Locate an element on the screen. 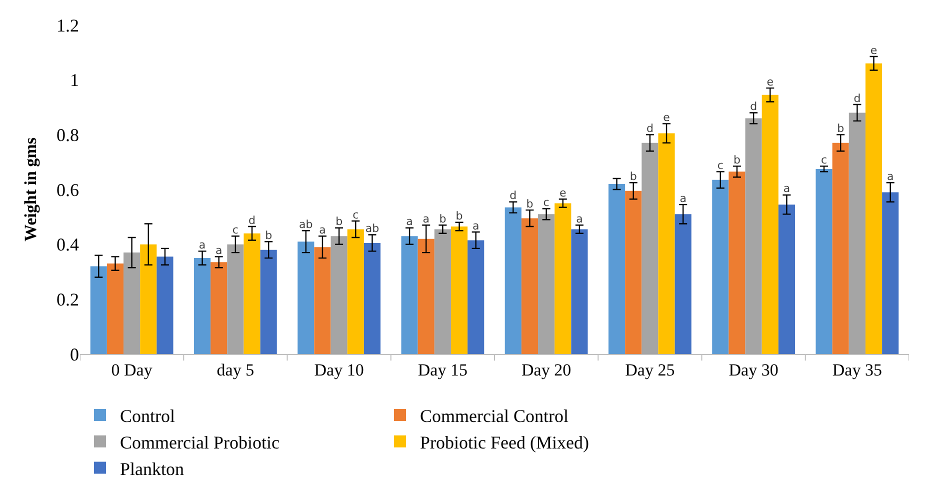 This screenshot has height=499, width=934. x-tick-label: Day 15 is located at coordinates (443, 370).